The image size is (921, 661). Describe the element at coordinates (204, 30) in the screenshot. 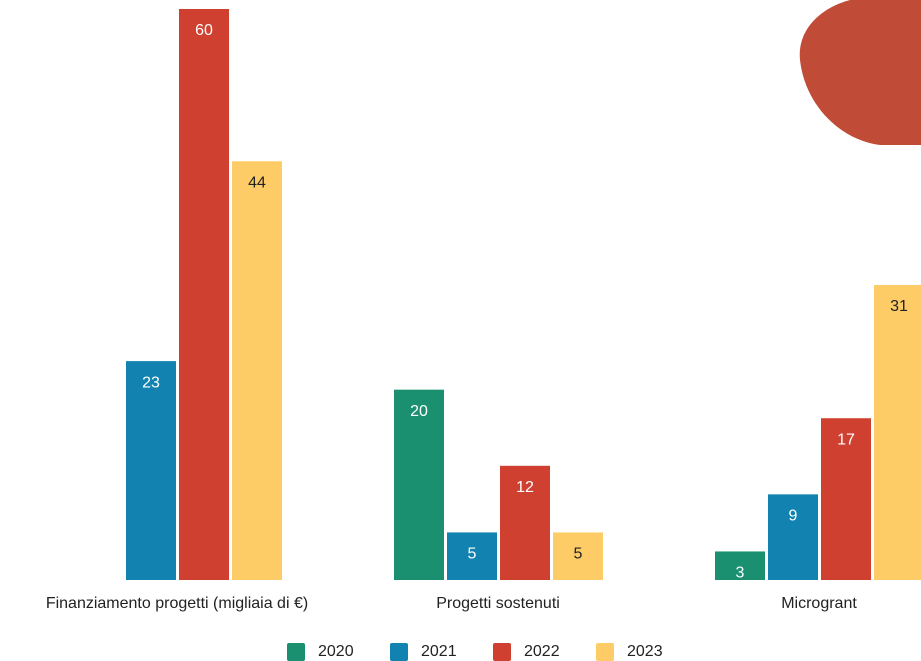

I see `data-label: 60` at that location.